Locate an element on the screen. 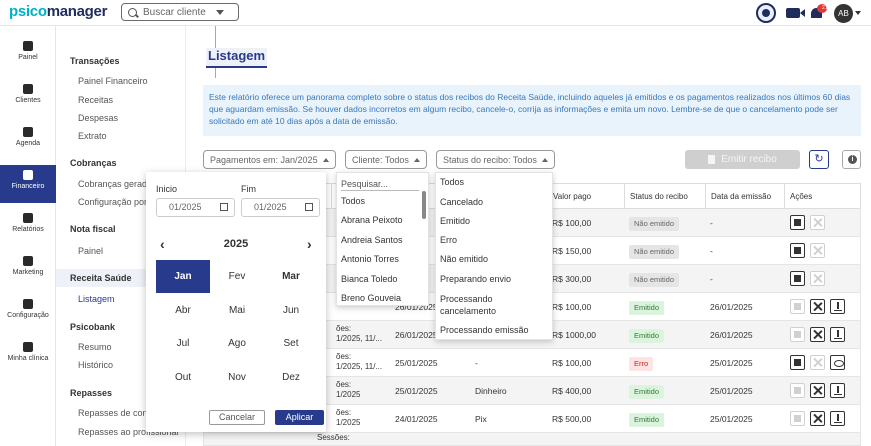  search-placeholder: Buscar cliente is located at coordinates (174, 12).